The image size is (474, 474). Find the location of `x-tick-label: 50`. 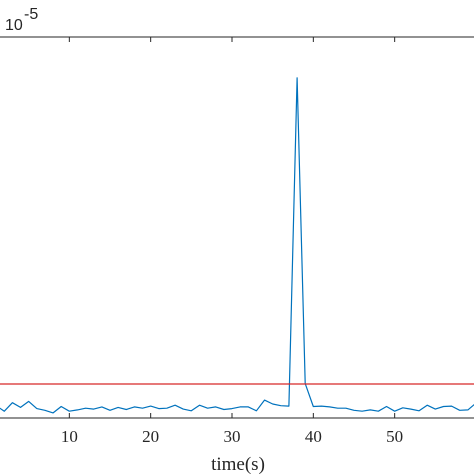

x-tick-label: 50 is located at coordinates (394, 436).